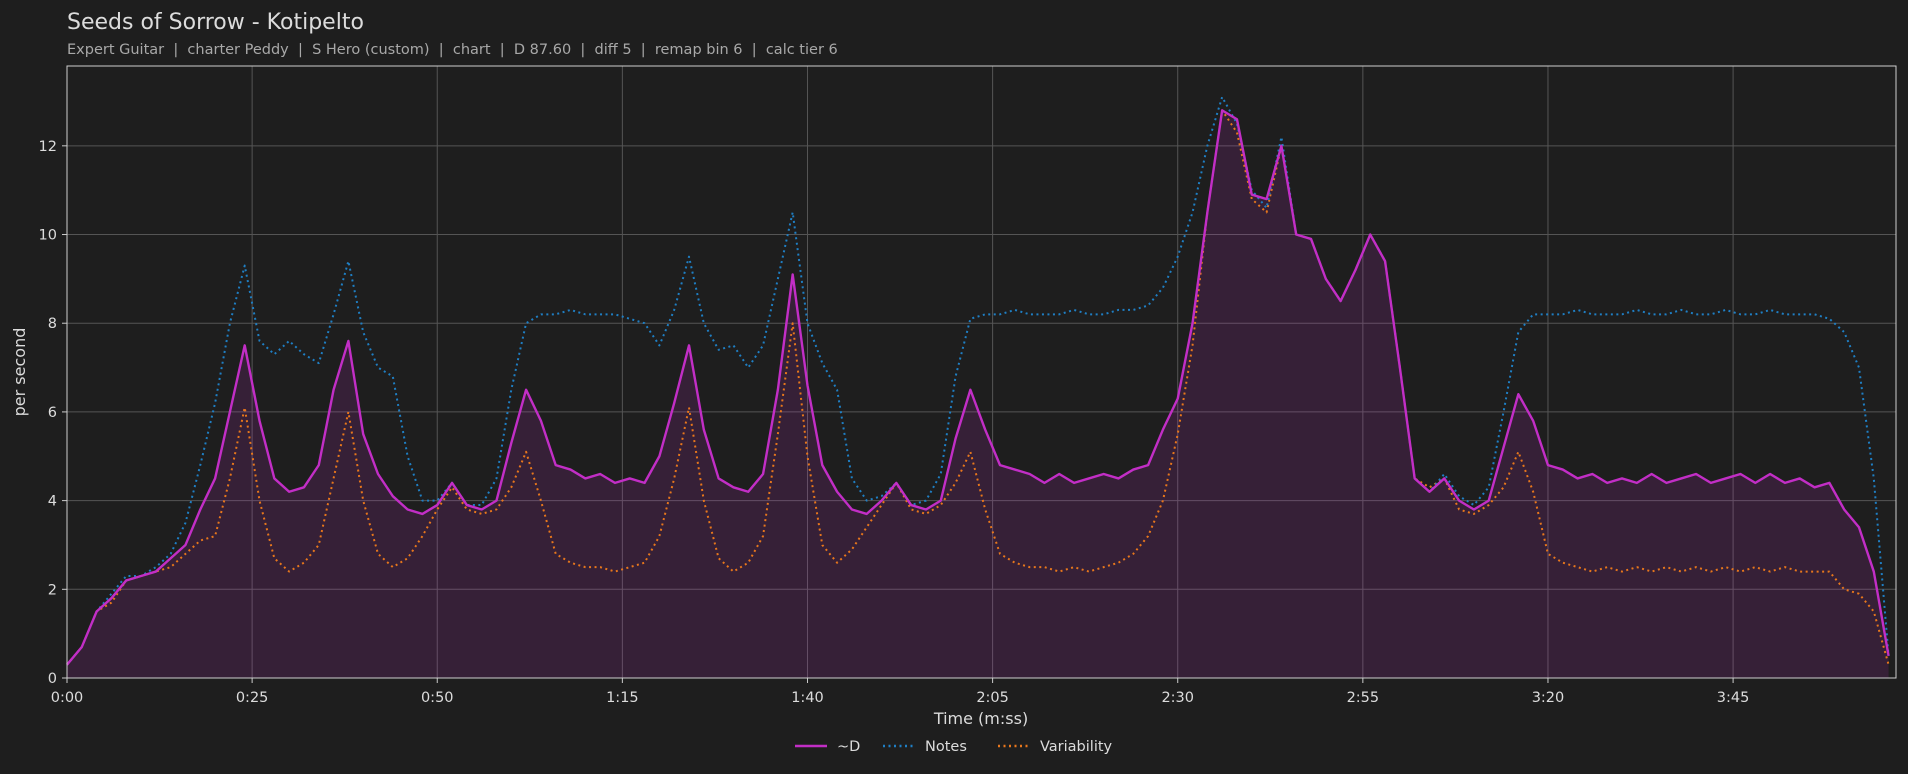  Describe the element at coordinates (807, 698) in the screenshot. I see `x-tick-label: 1:40` at that location.